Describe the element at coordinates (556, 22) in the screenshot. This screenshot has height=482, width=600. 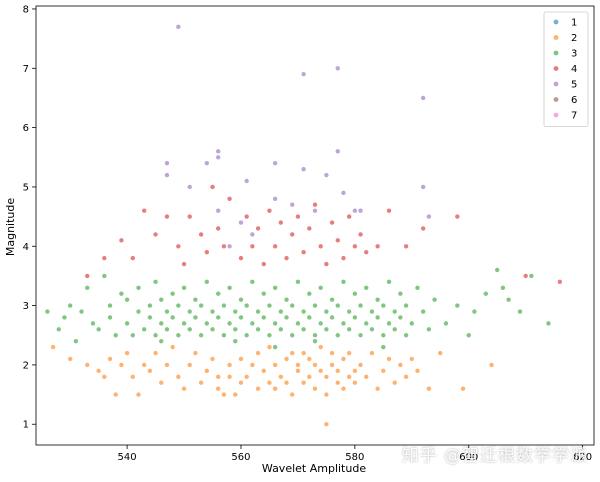
I see `legend-marker` at that location.